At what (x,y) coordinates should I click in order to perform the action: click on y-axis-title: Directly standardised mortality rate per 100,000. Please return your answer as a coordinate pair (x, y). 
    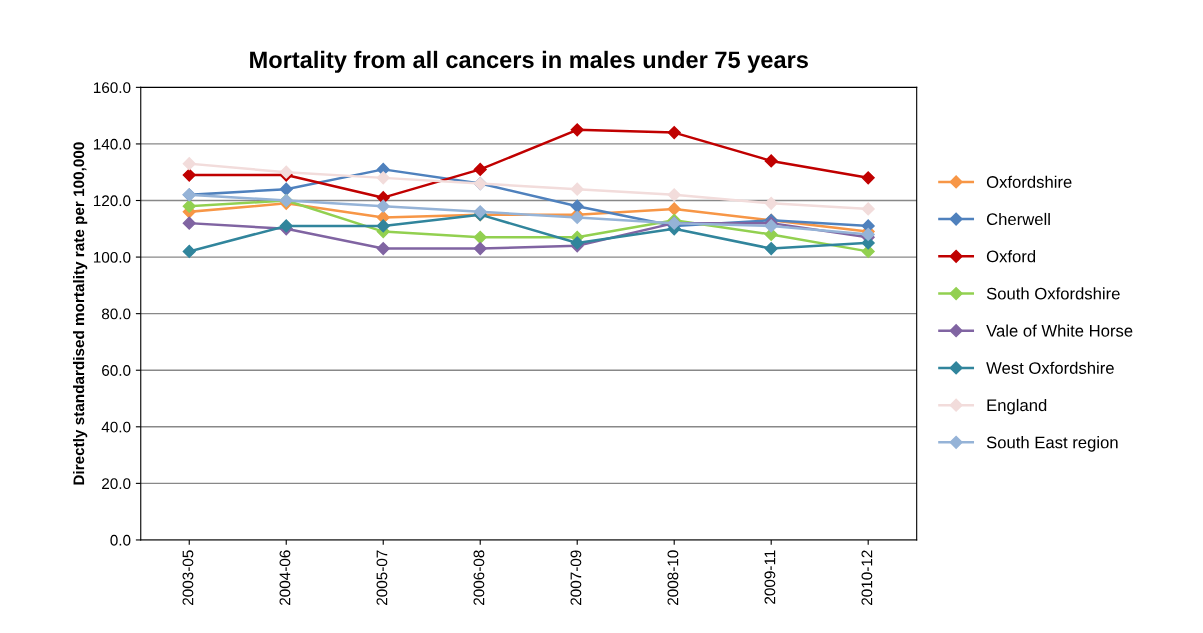
    Looking at the image, I should click on (80, 313).